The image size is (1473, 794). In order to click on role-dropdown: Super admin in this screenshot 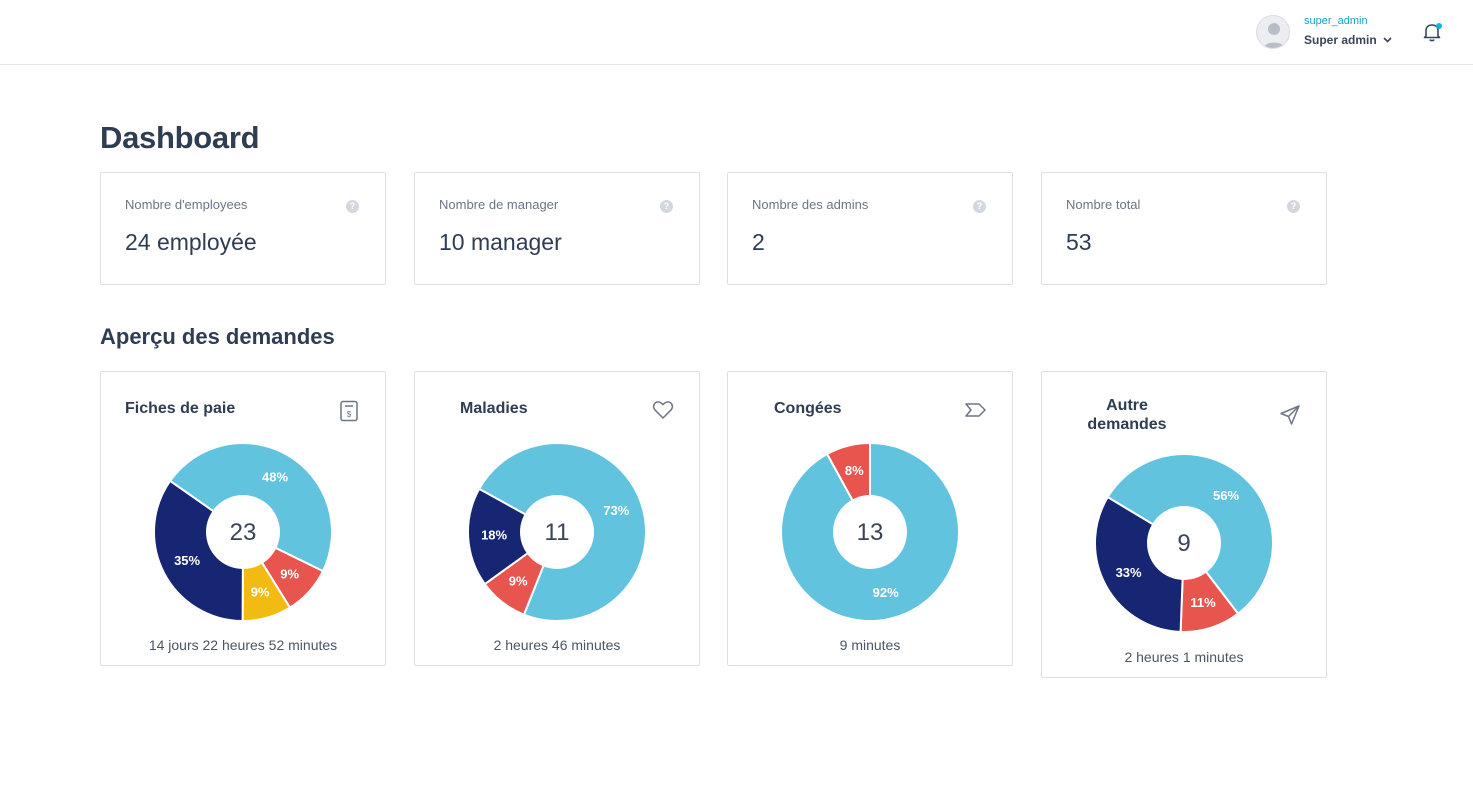, I will do `click(1354, 40)`.